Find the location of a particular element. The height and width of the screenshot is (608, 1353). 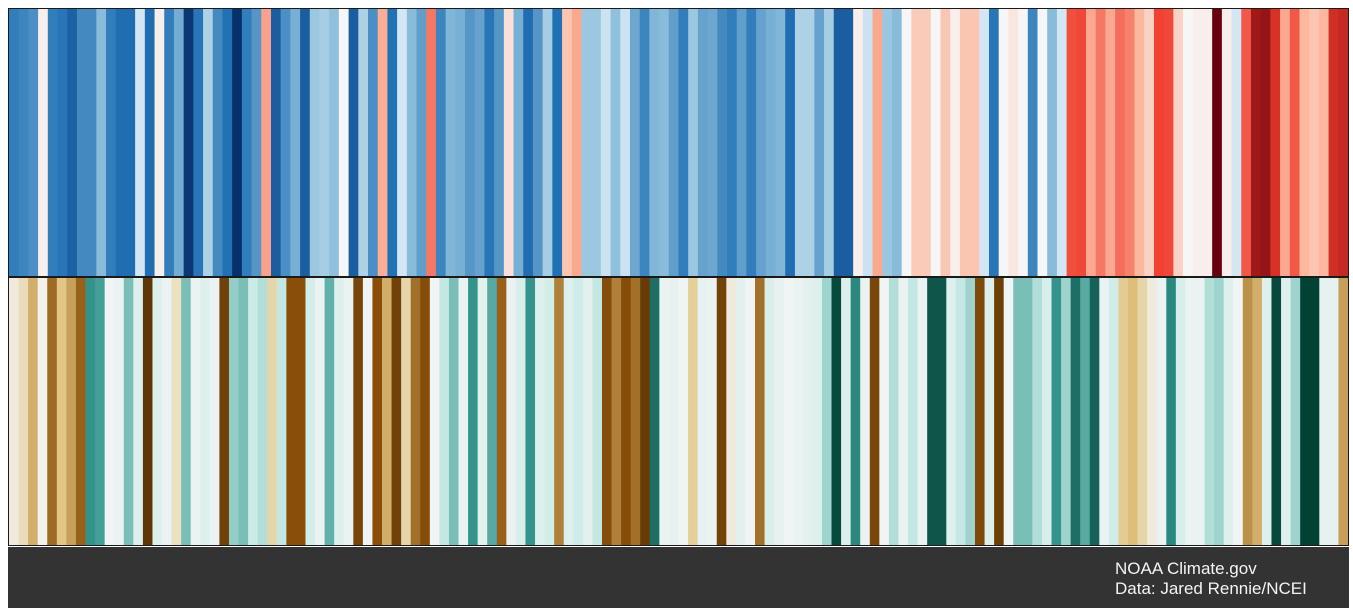

footer-bar: NOAA Climate.gov Data: Jared Rennie/NCEI is located at coordinates (678, 577).